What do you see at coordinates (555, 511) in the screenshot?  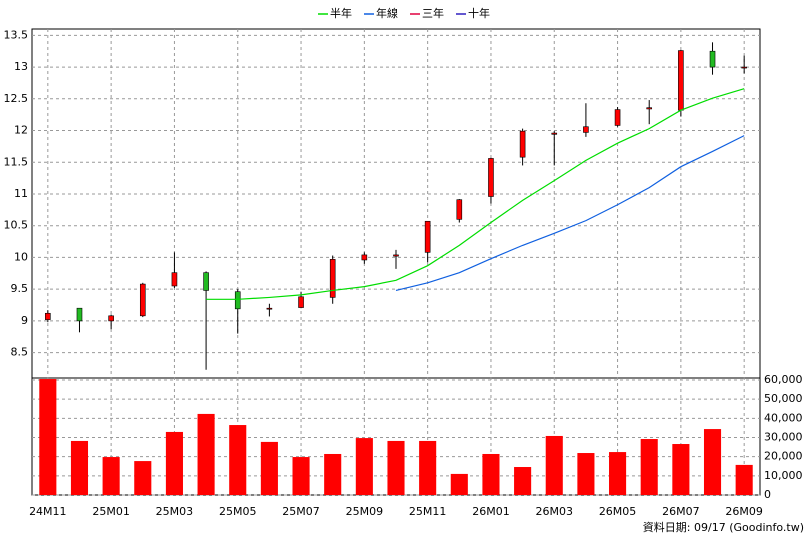 I see `x-tick-label: 26M03` at bounding box center [555, 511].